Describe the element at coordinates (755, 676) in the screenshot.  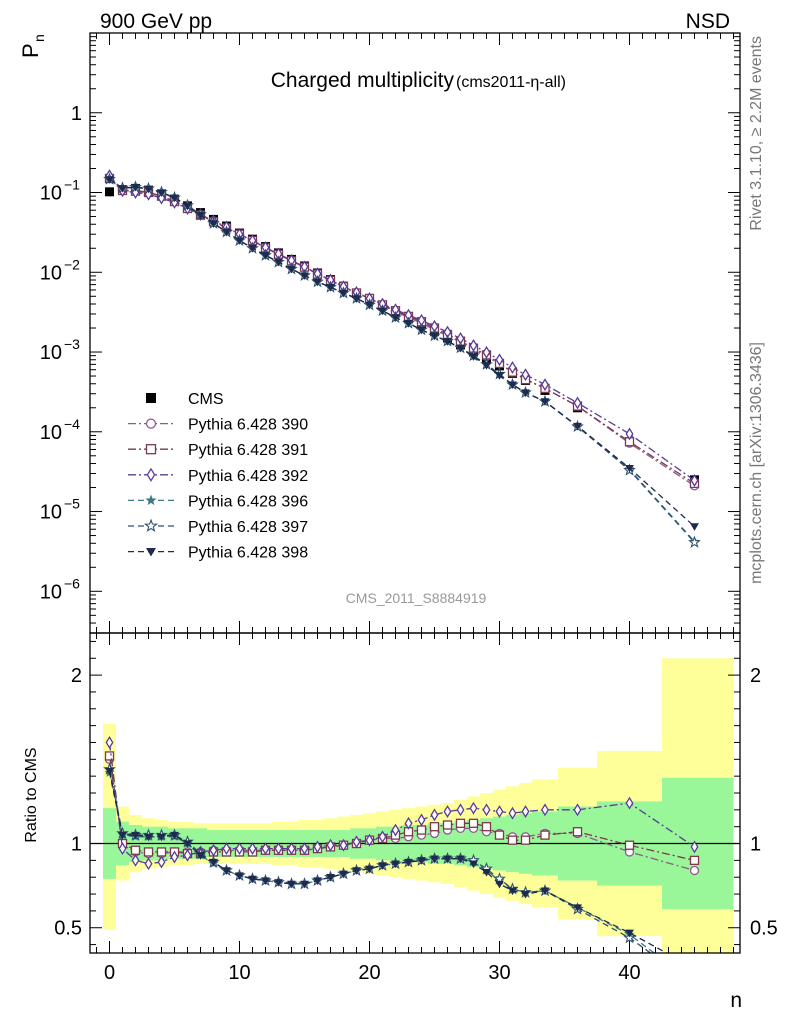
I see `ratio-y-tick-label-right: 2` at that location.